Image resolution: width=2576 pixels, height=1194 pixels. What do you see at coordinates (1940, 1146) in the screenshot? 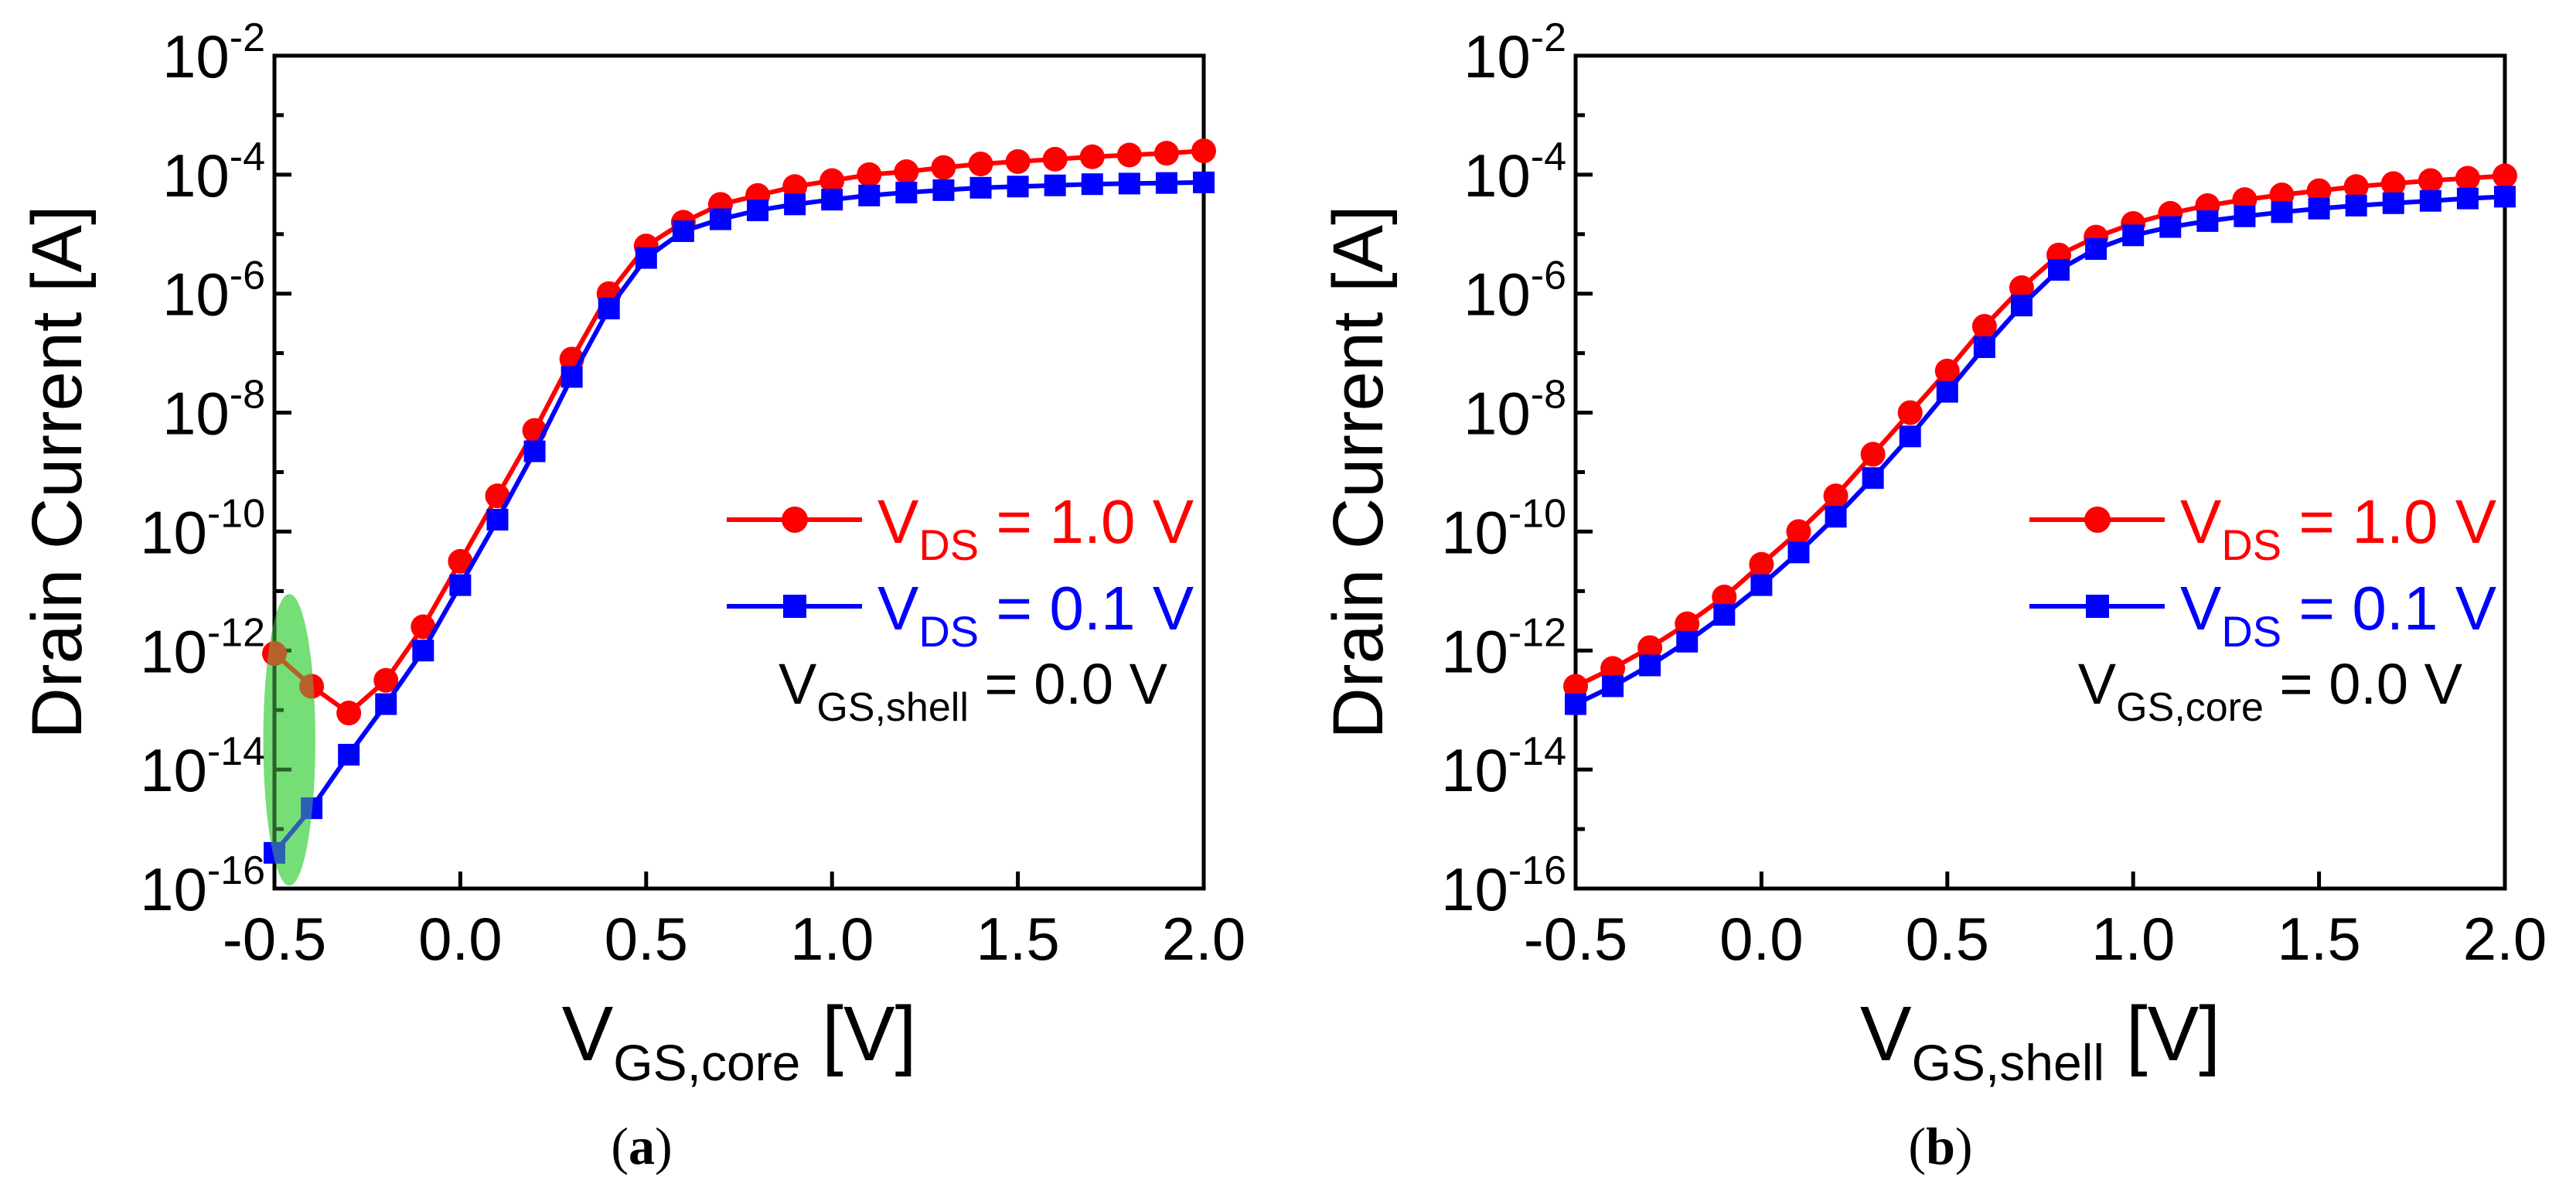
I see `panel-caption-b: (b)` at bounding box center [1940, 1146].